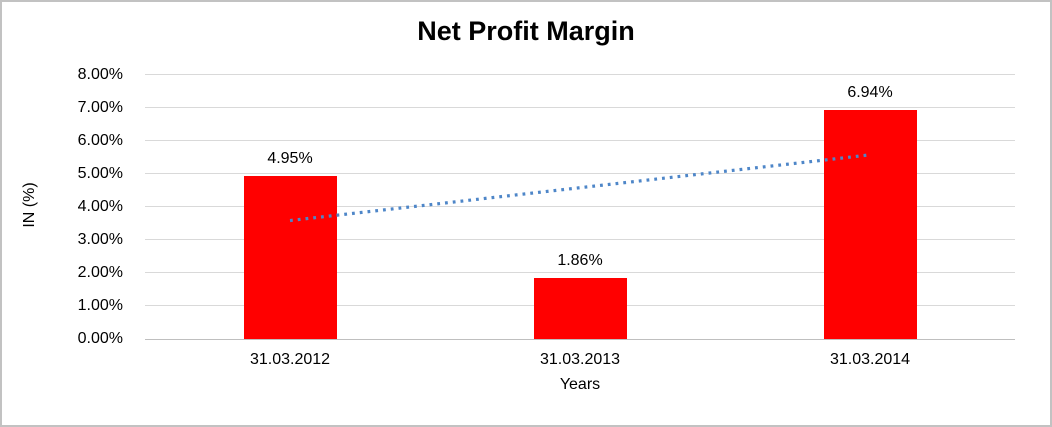  I want to click on y-tick-label: 8.00%, so click(100, 74).